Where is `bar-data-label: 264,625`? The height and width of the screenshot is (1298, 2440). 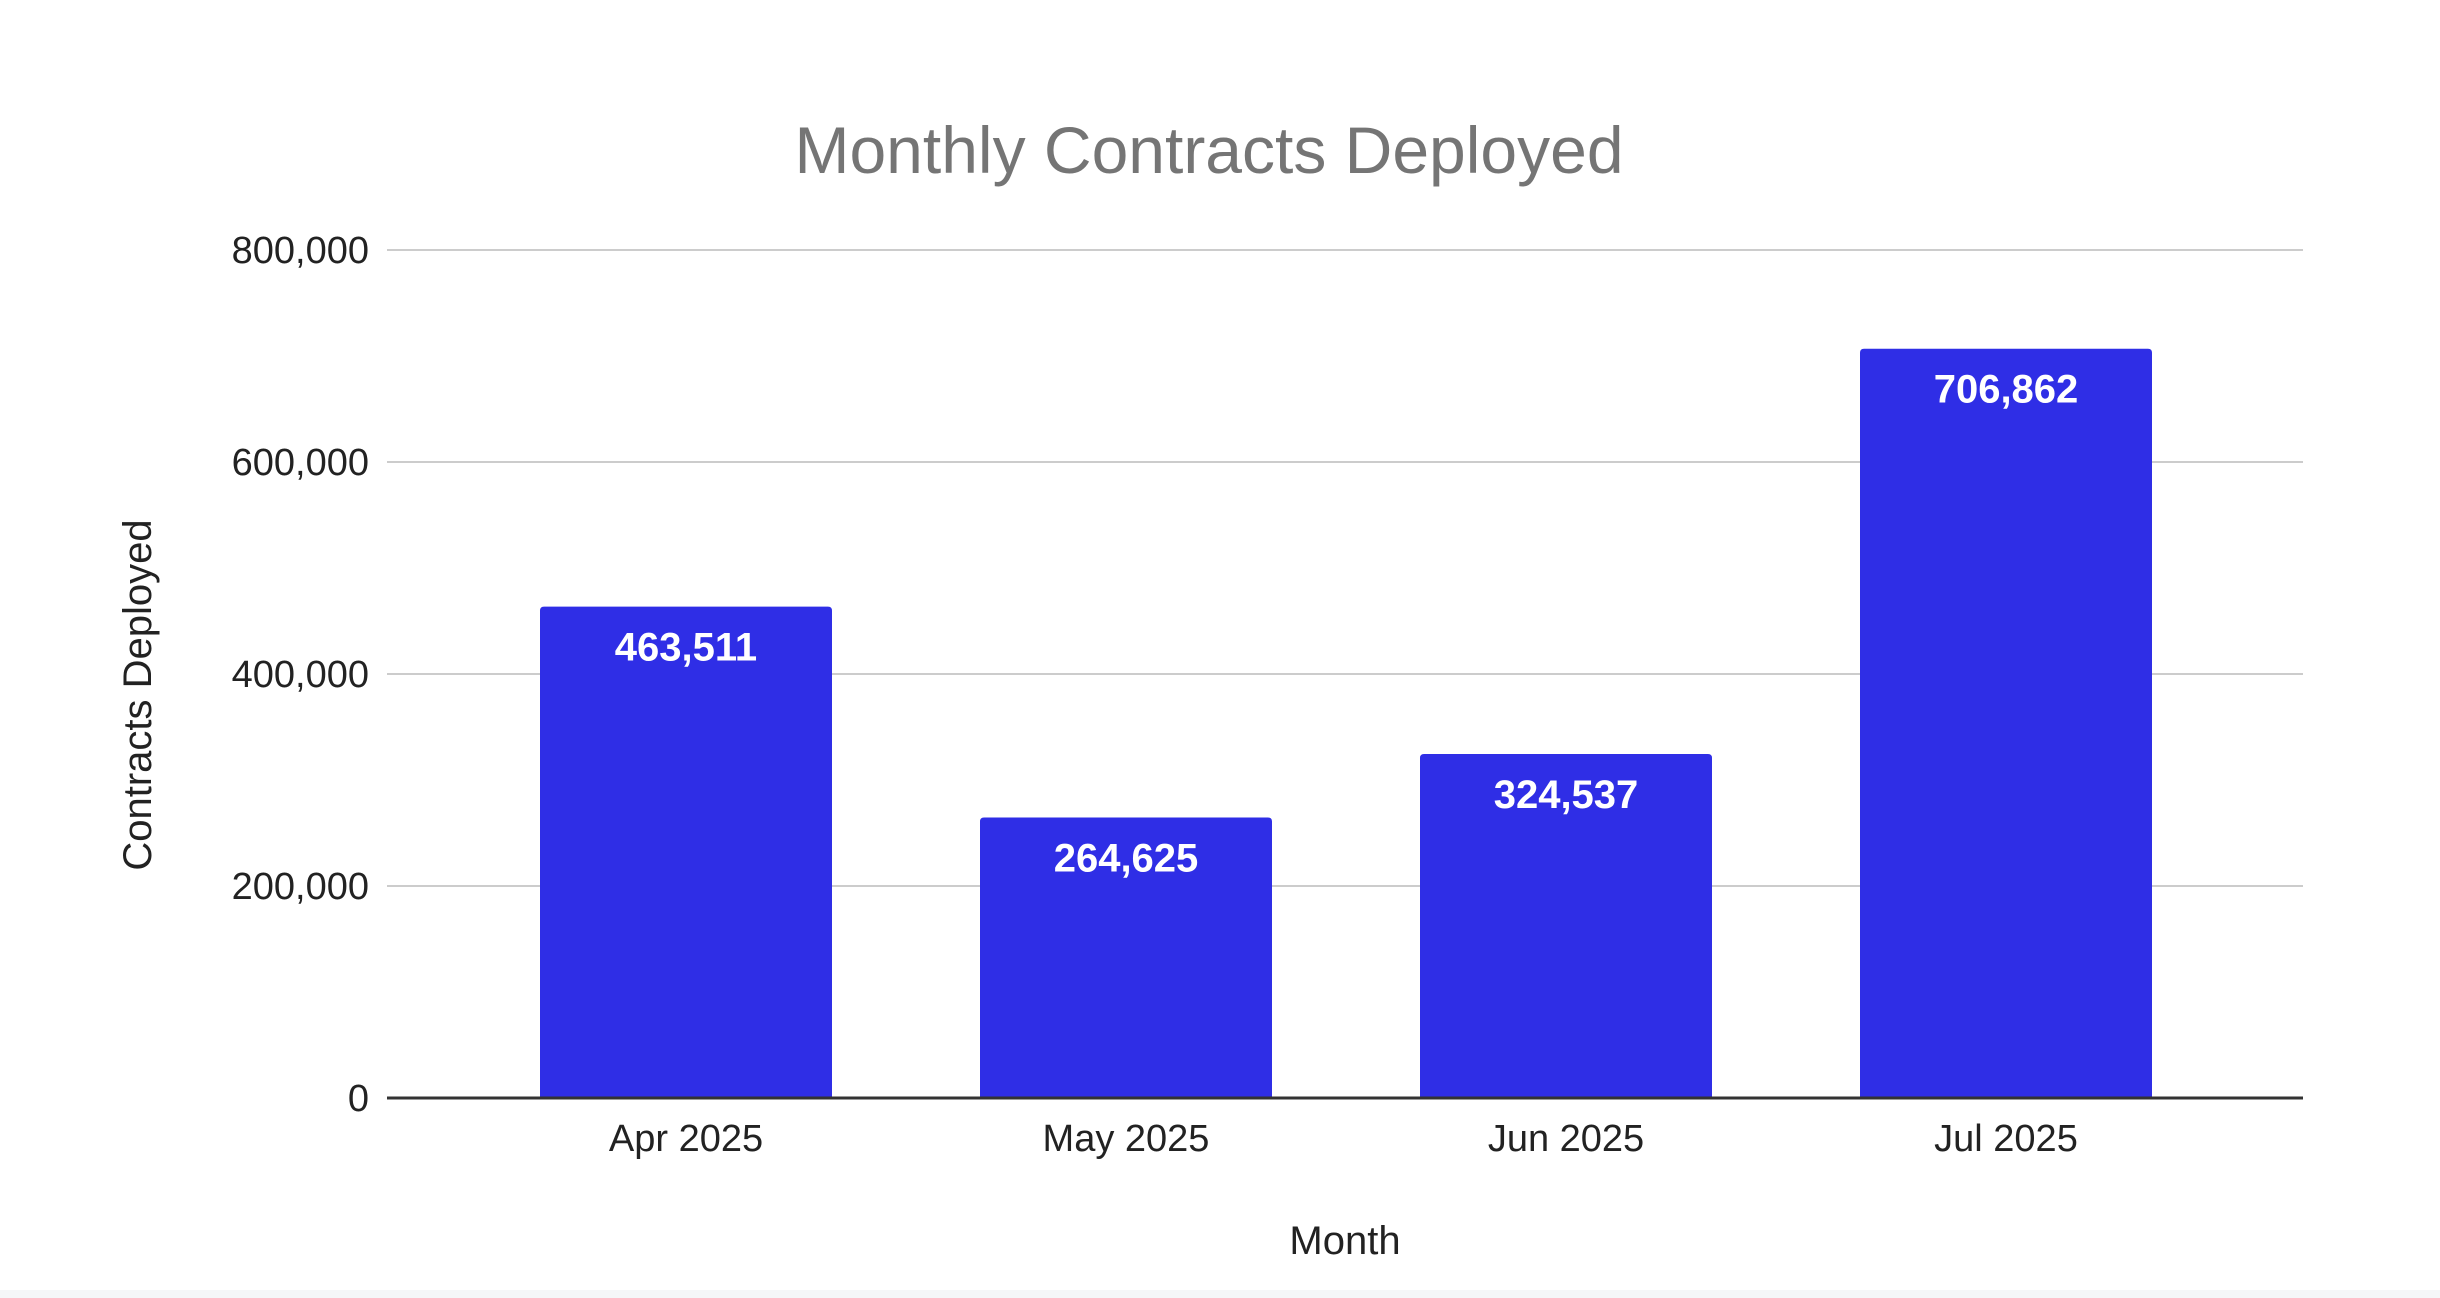 bar-data-label: 264,625 is located at coordinates (1126, 858).